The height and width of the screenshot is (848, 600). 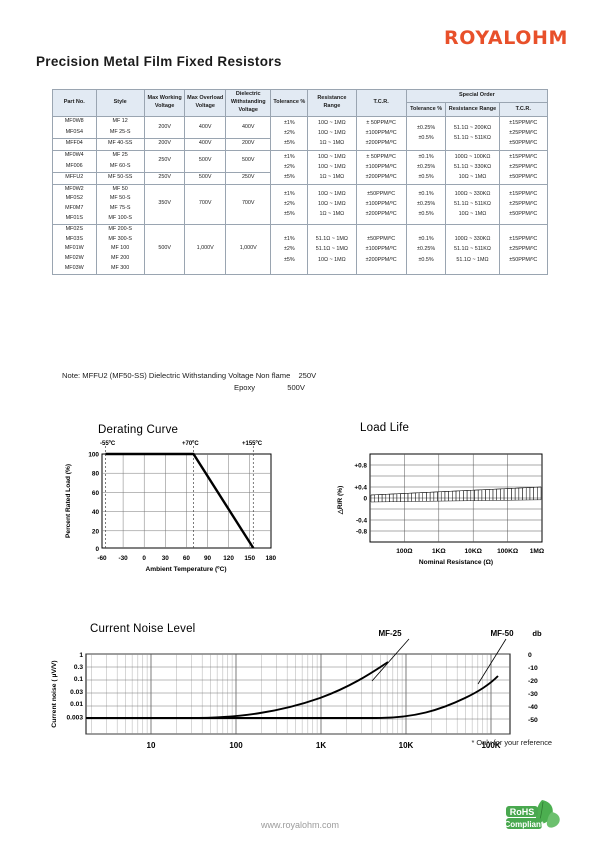 I want to click on th-tolerance: Tolerance %, so click(x=289, y=103).